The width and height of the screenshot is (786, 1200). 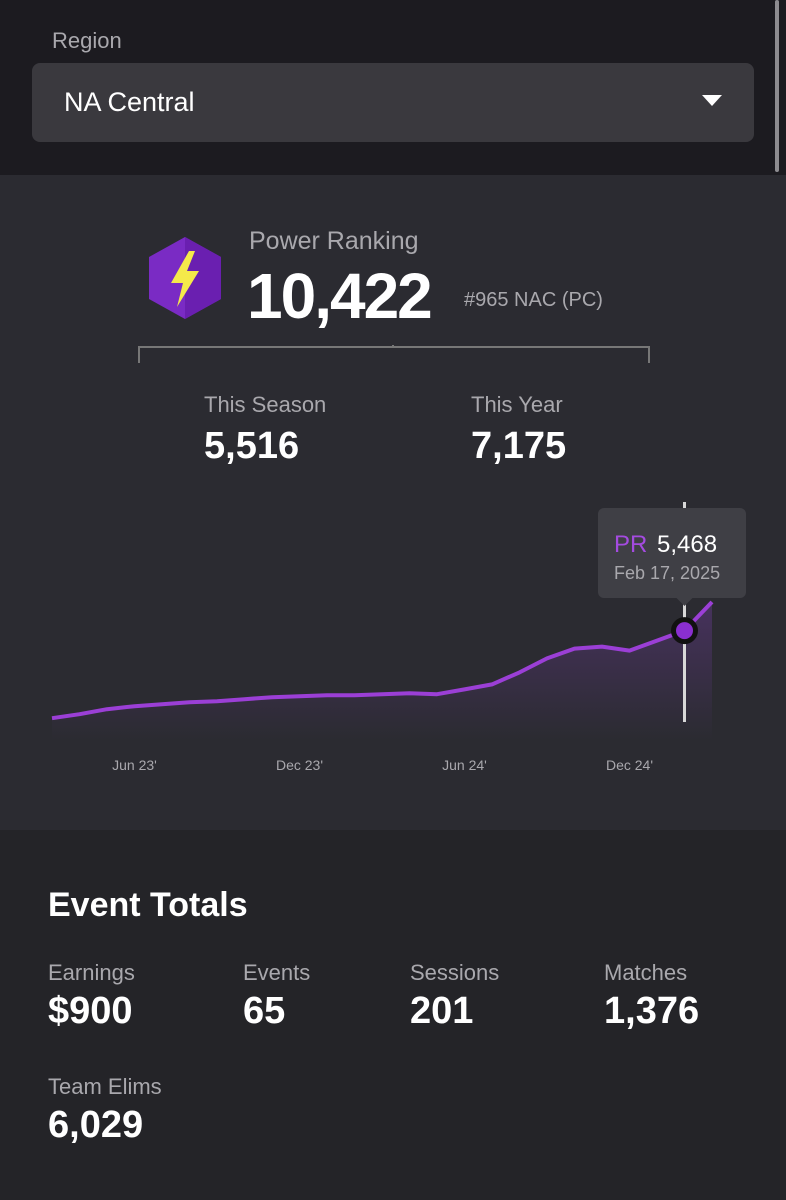 What do you see at coordinates (185, 278) in the screenshot?
I see `pr-icon` at bounding box center [185, 278].